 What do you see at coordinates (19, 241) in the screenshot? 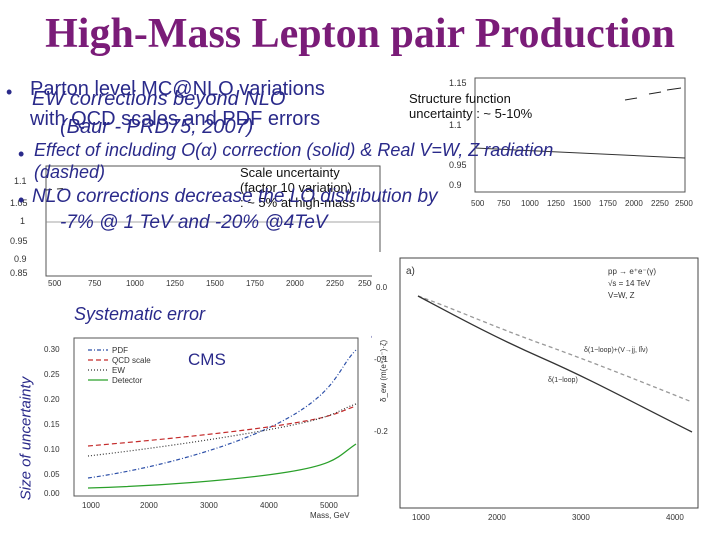
I see `scale-ytick: 0.95` at bounding box center [19, 241].